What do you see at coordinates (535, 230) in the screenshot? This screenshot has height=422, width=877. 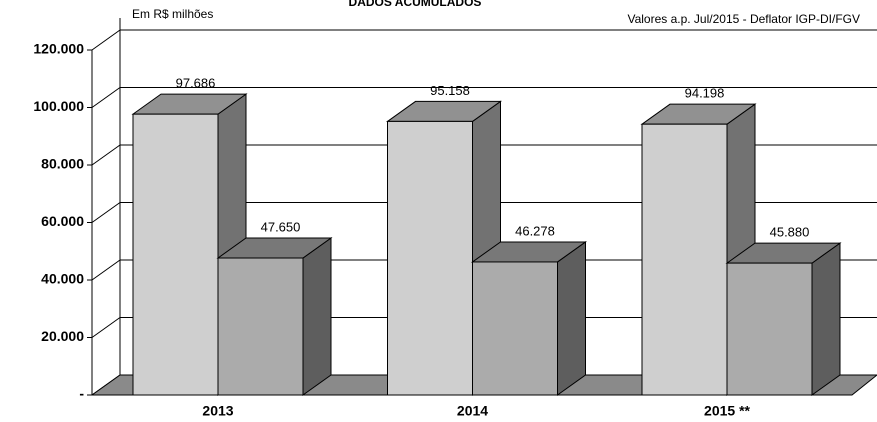 I see `value-label: 46.278` at bounding box center [535, 230].